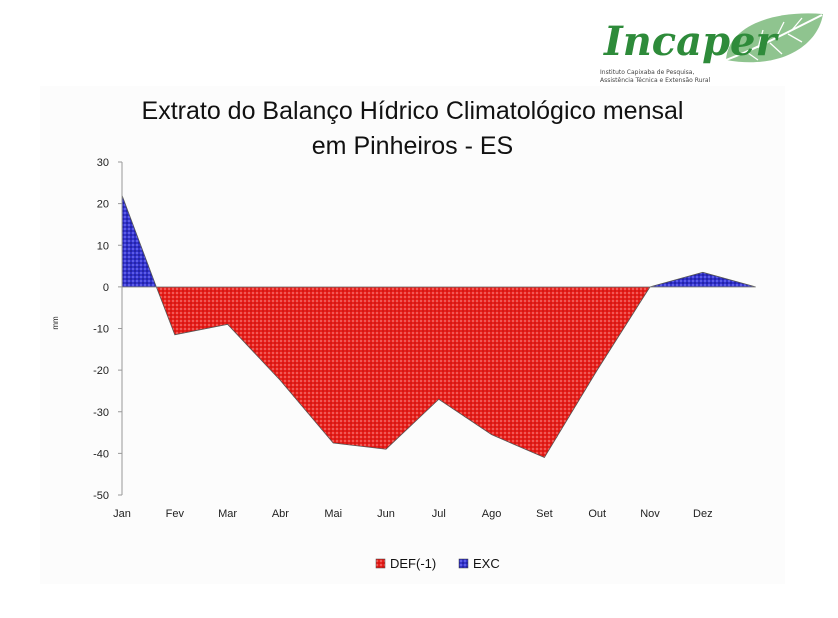  I want to click on y-tick-label: -30, so click(101, 413).